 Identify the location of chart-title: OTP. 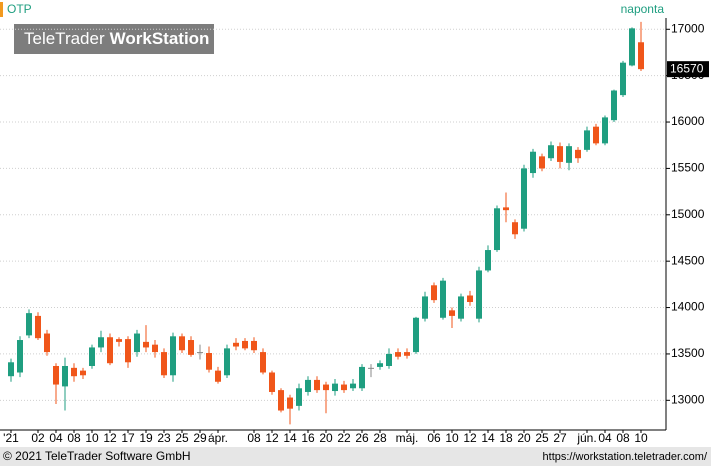
(19, 9).